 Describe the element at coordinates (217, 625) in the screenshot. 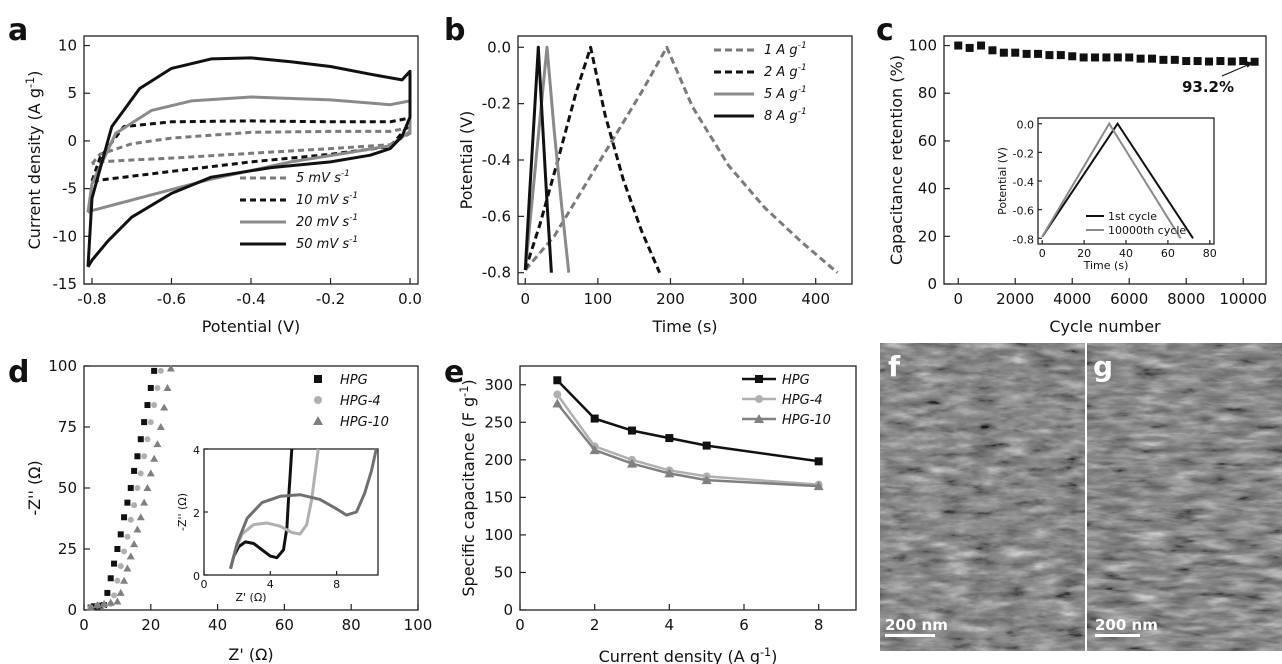

I see `x-tick-label: 40` at that location.